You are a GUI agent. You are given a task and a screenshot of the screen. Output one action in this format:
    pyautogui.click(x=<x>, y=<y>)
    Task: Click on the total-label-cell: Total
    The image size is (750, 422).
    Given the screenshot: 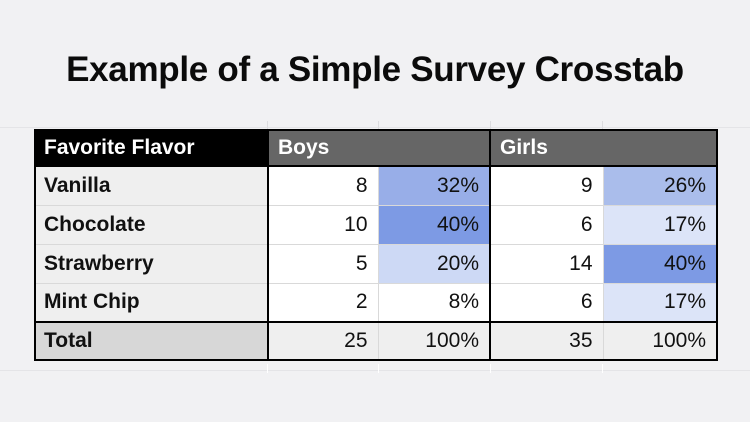 What is the action you would take?
    pyautogui.click(x=151, y=341)
    